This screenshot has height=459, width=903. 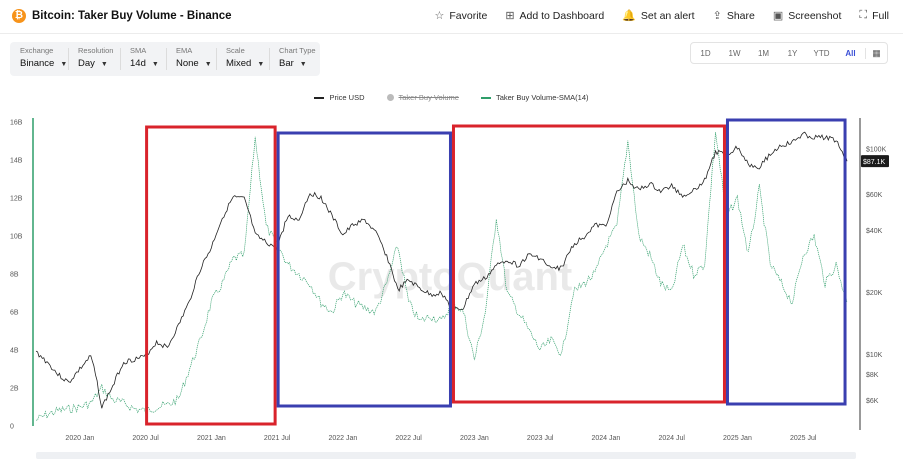 I want to click on left-tick-label: 12B, so click(x=16, y=199).